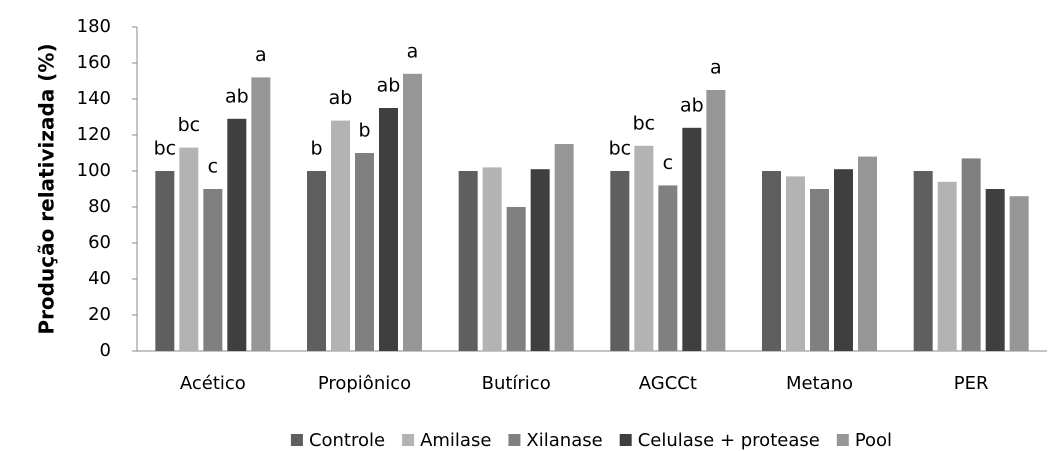  Describe the element at coordinates (94, 62) in the screenshot. I see `y-tick-label: 160` at that location.